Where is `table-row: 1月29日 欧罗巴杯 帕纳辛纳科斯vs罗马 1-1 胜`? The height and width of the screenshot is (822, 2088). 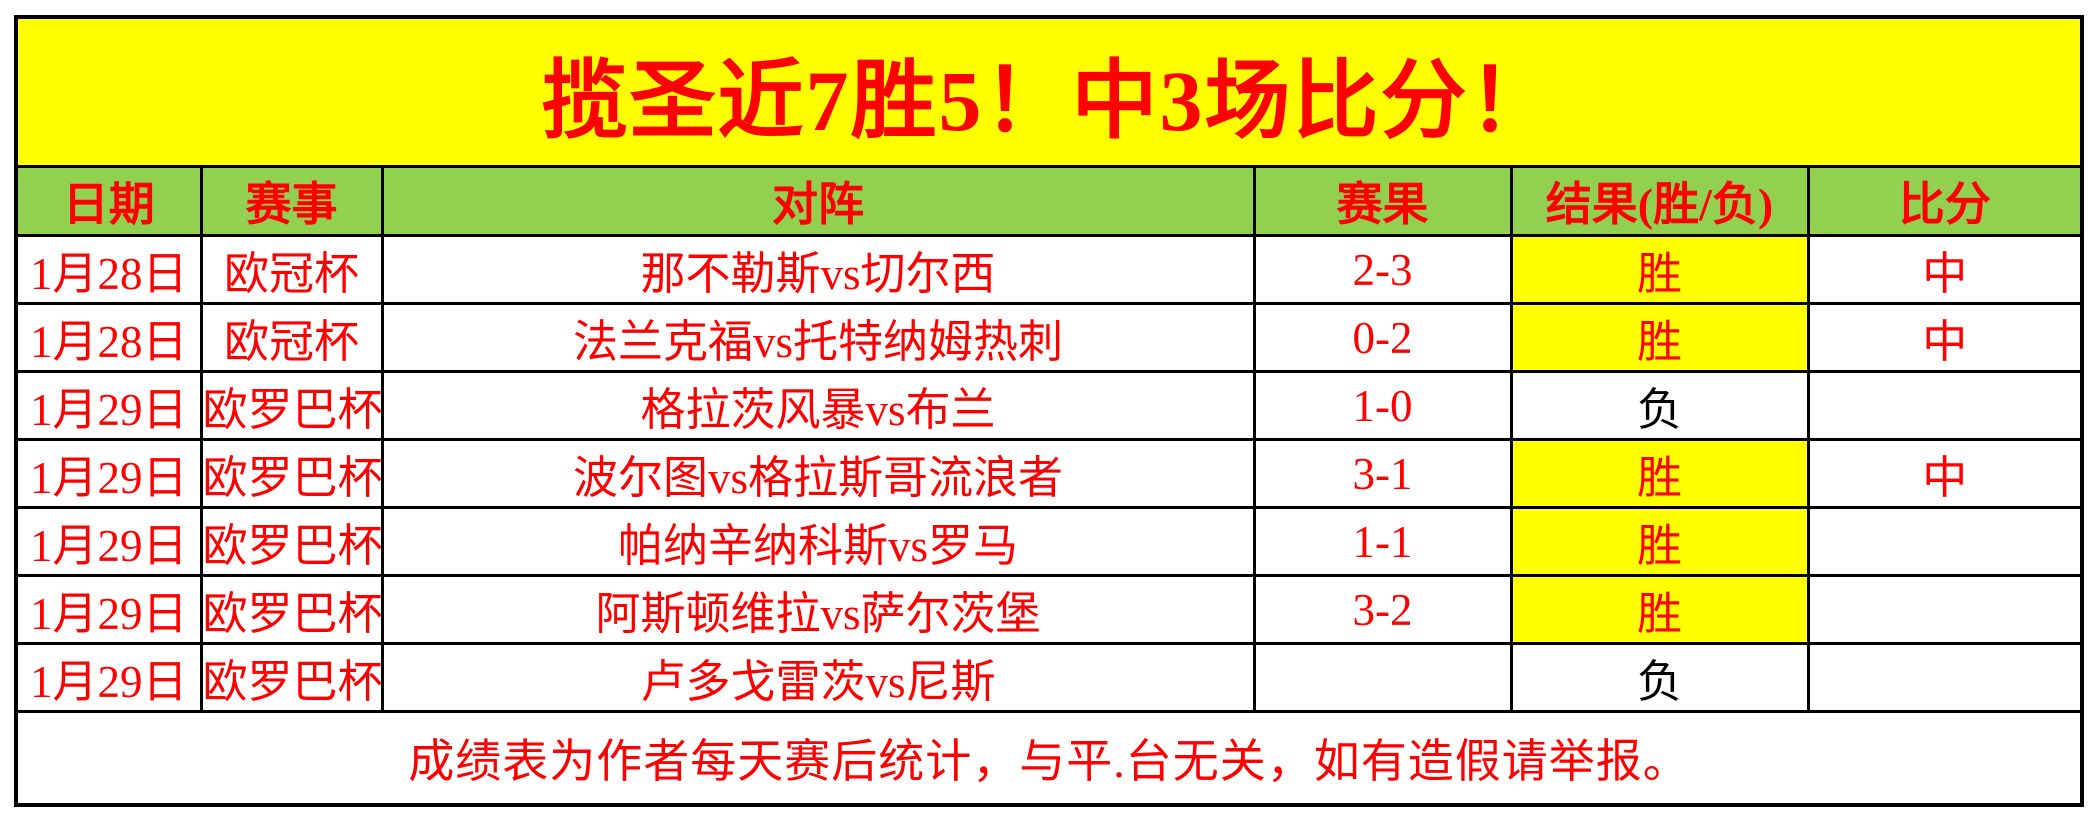 table-row: 1月29日 欧罗巴杯 帕纳辛纳科斯vs罗马 1-1 胜 is located at coordinates (1049, 541).